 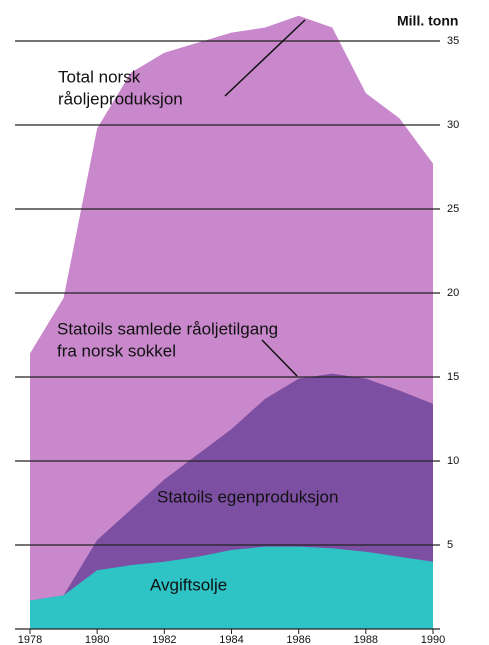 What do you see at coordinates (116, 350) in the screenshot?
I see `annotation: fra norsk sokkel` at bounding box center [116, 350].